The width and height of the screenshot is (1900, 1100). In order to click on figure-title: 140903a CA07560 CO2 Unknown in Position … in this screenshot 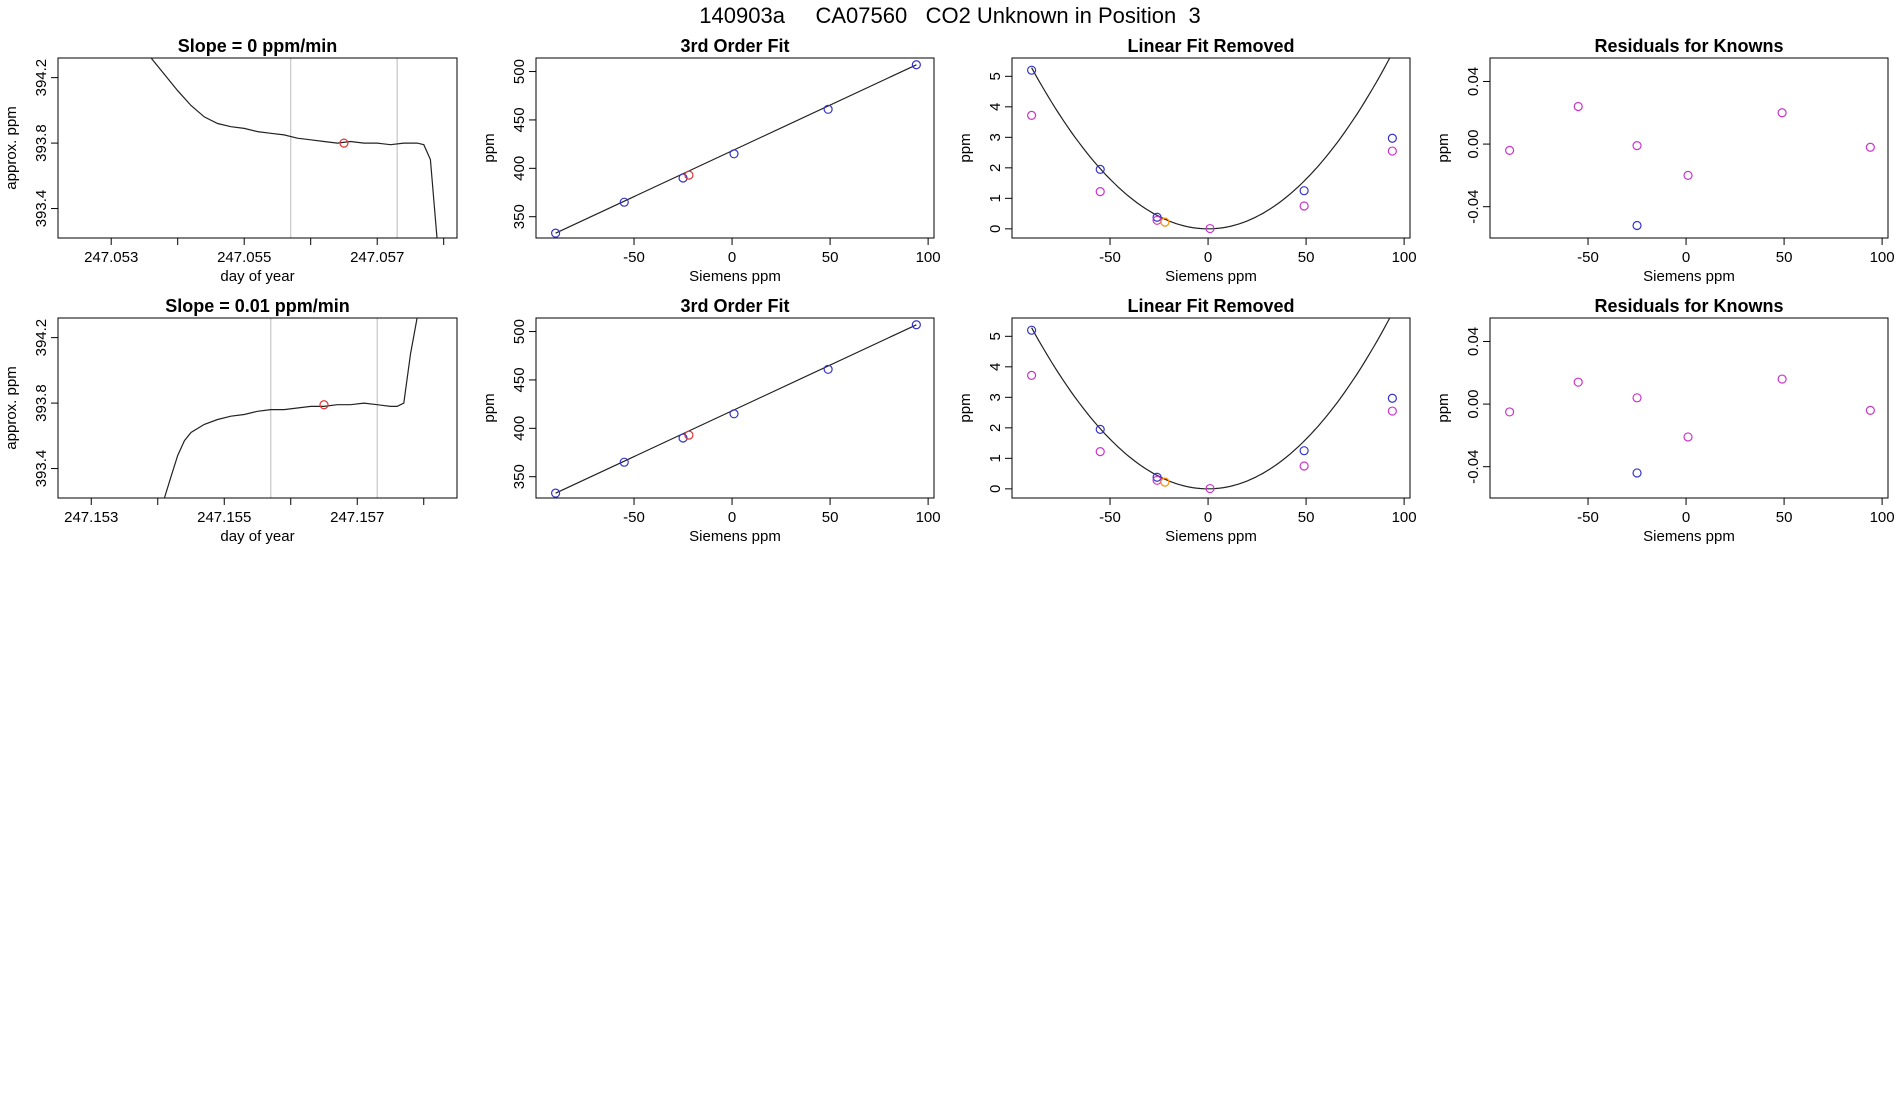, I will do `click(950, 15)`.